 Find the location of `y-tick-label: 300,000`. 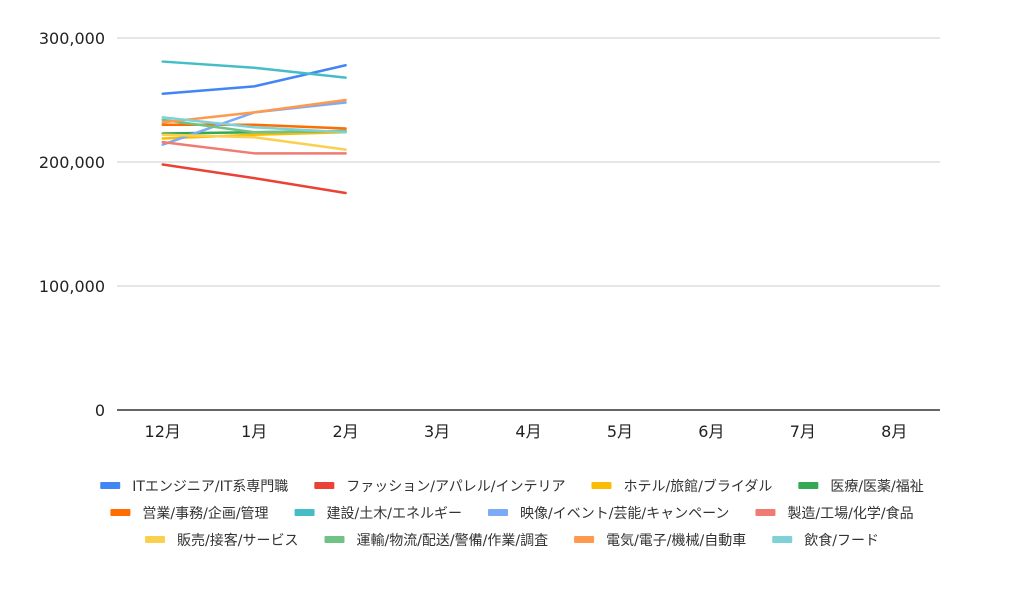

y-tick-label: 300,000 is located at coordinates (72, 38).